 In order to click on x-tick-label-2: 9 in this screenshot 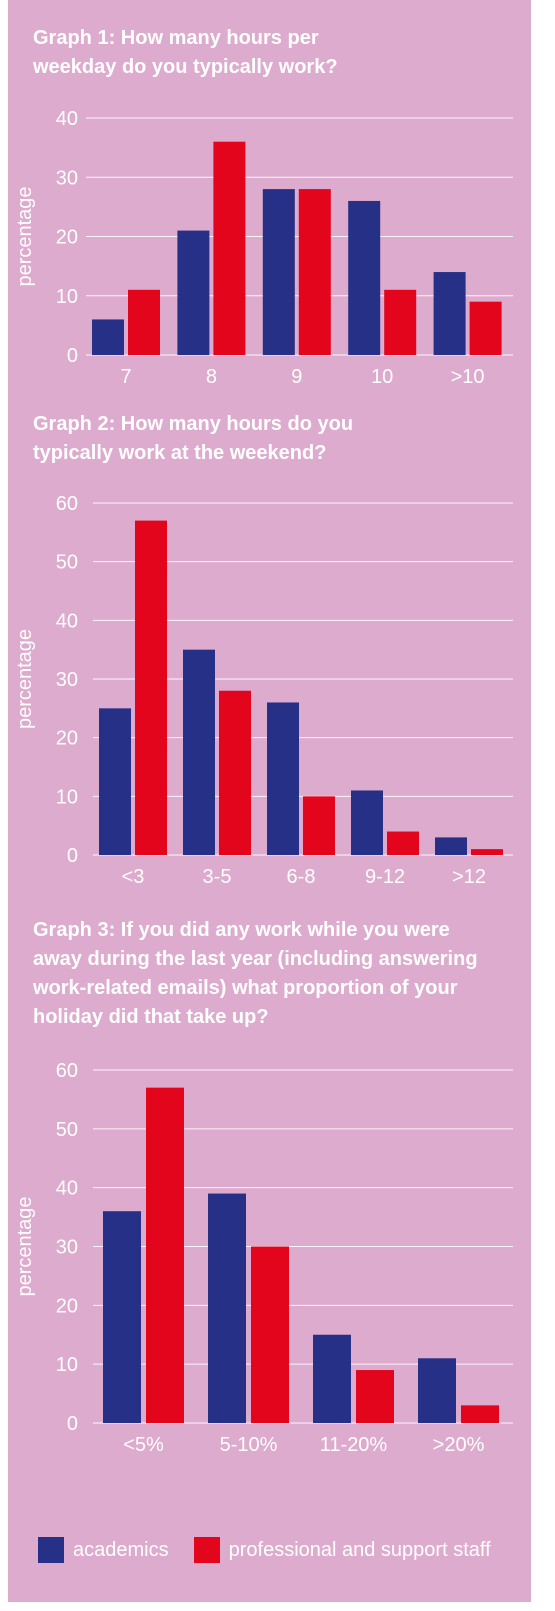, I will do `click(296, 377)`.